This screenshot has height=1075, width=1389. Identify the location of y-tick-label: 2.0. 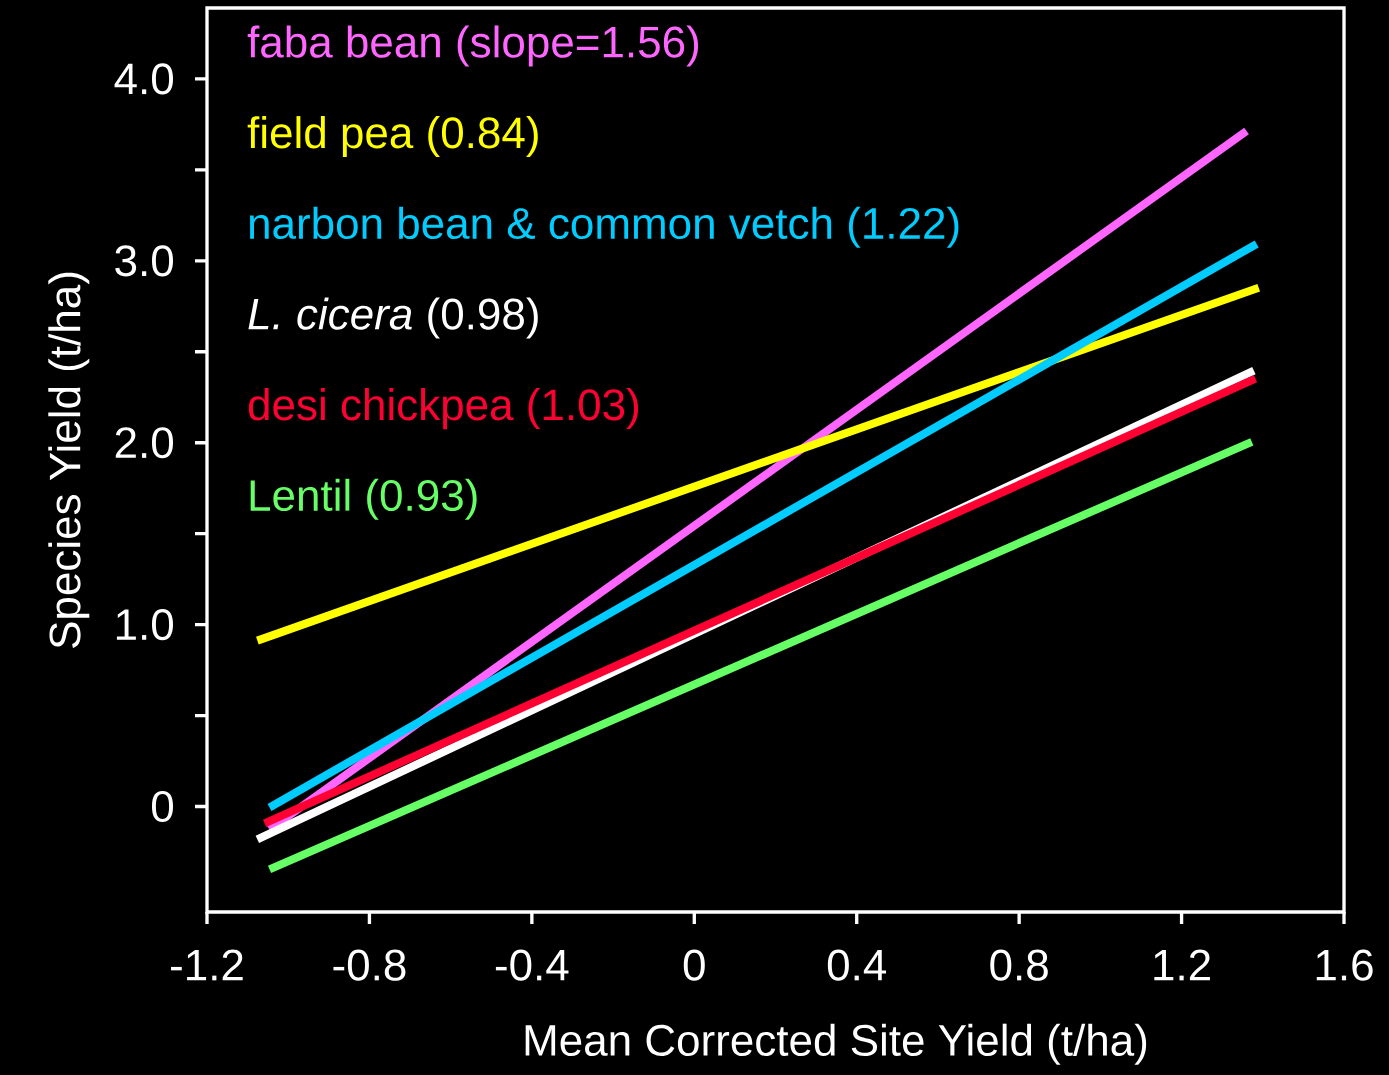
(144, 443).